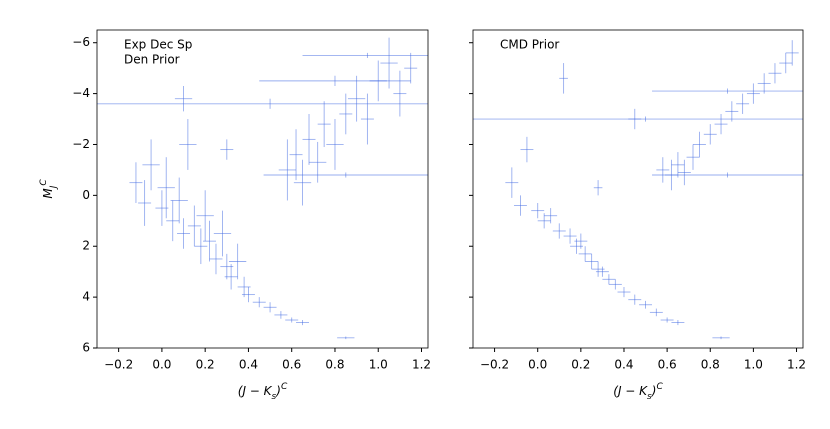 Image resolution: width=830 pixels, height=429 pixels. I want to click on y-tick-label: 6, so click(86, 348).